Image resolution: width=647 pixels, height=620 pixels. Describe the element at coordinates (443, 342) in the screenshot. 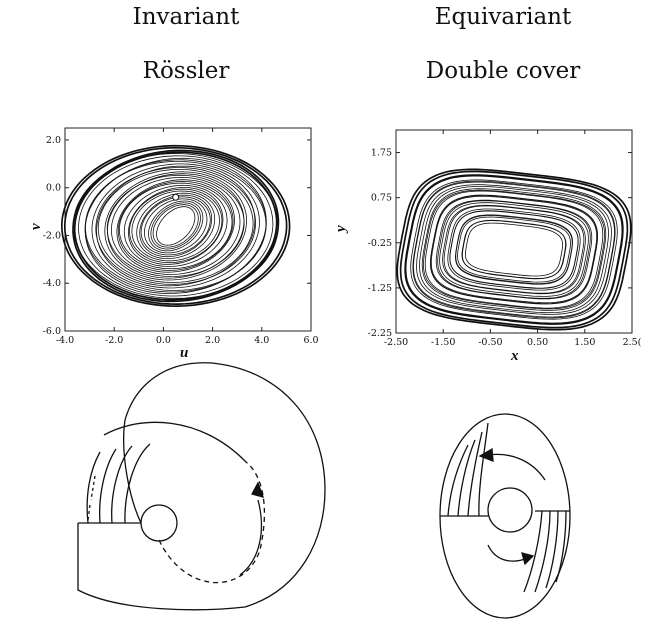

I see `x-tick-label: -1.50` at that location.